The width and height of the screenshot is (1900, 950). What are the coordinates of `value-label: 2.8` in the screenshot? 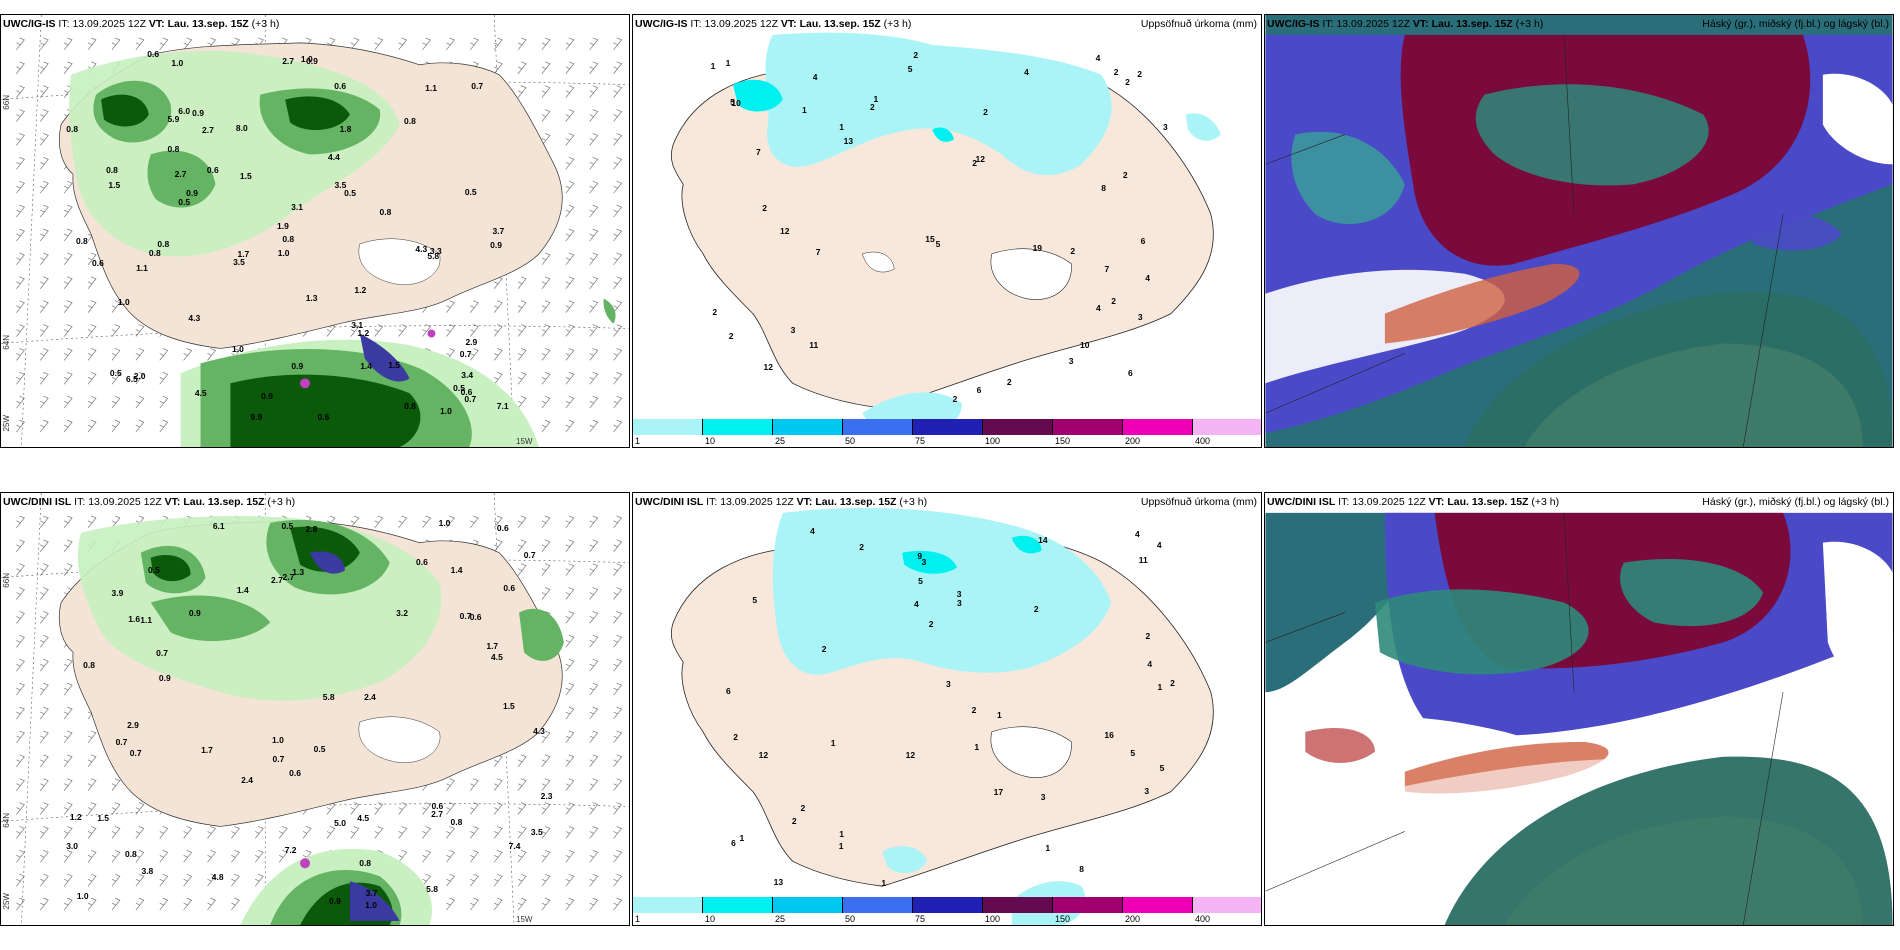 It's located at (311, 528).